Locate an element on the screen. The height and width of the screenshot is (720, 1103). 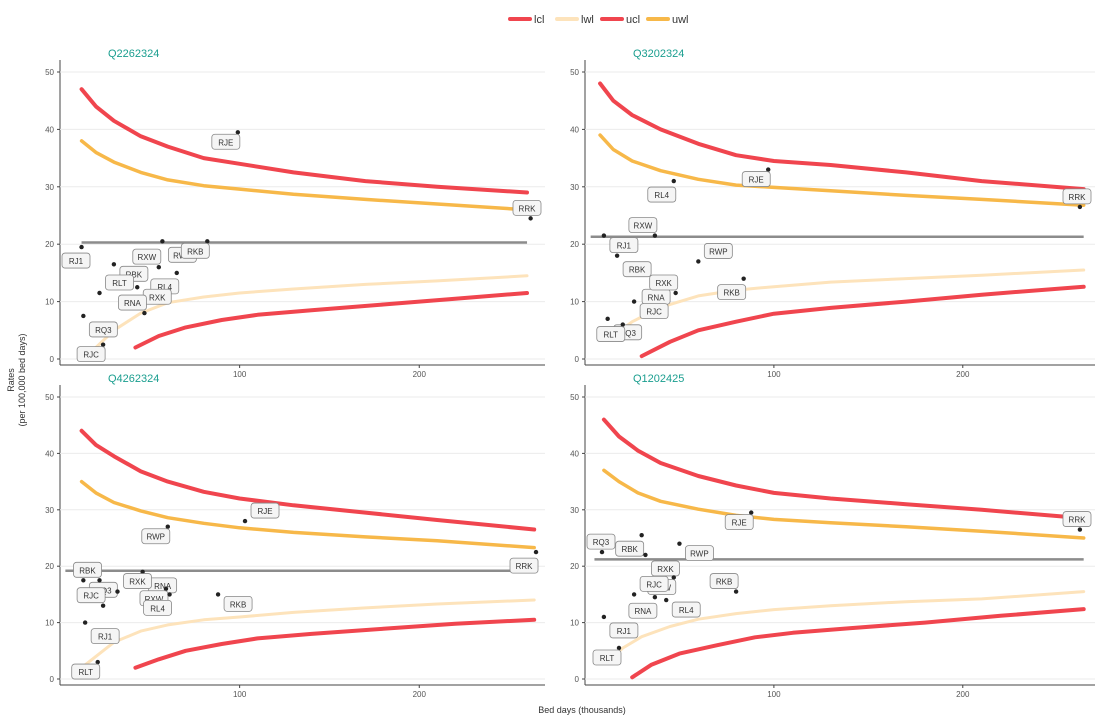
data-point-RRK is located at coordinates (530, 218).